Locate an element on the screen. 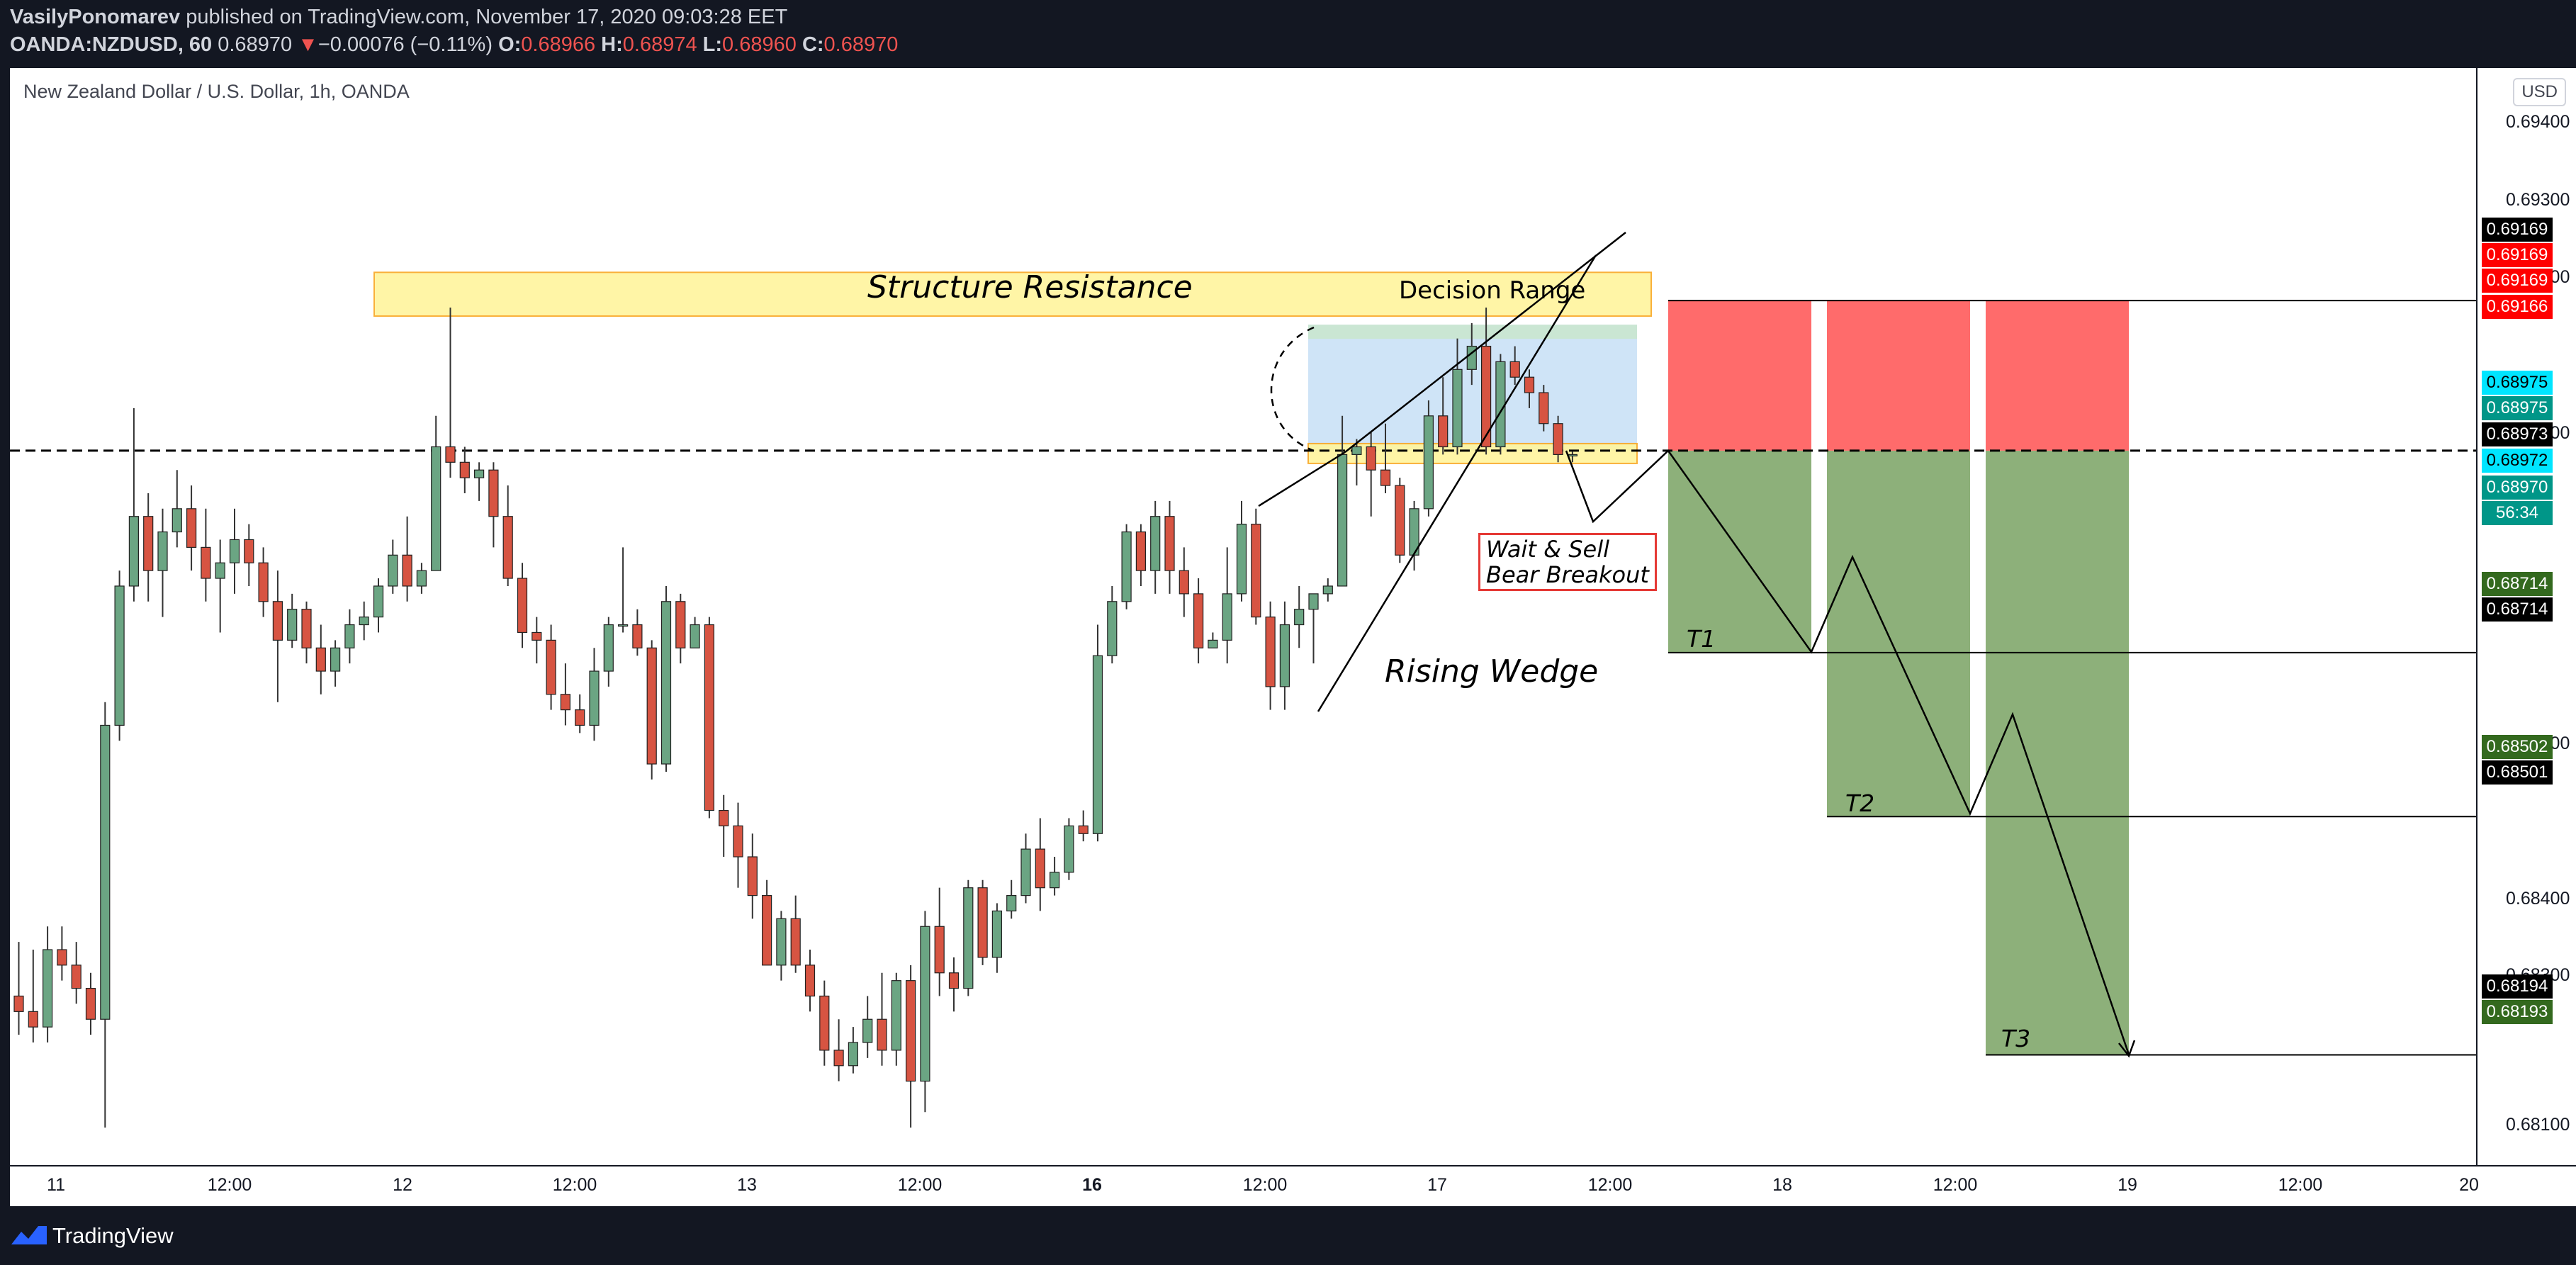 Image resolution: width=2576 pixels, height=1265 pixels. symbol-label: OANDA:NZDUSD, 60 is located at coordinates (111, 45).